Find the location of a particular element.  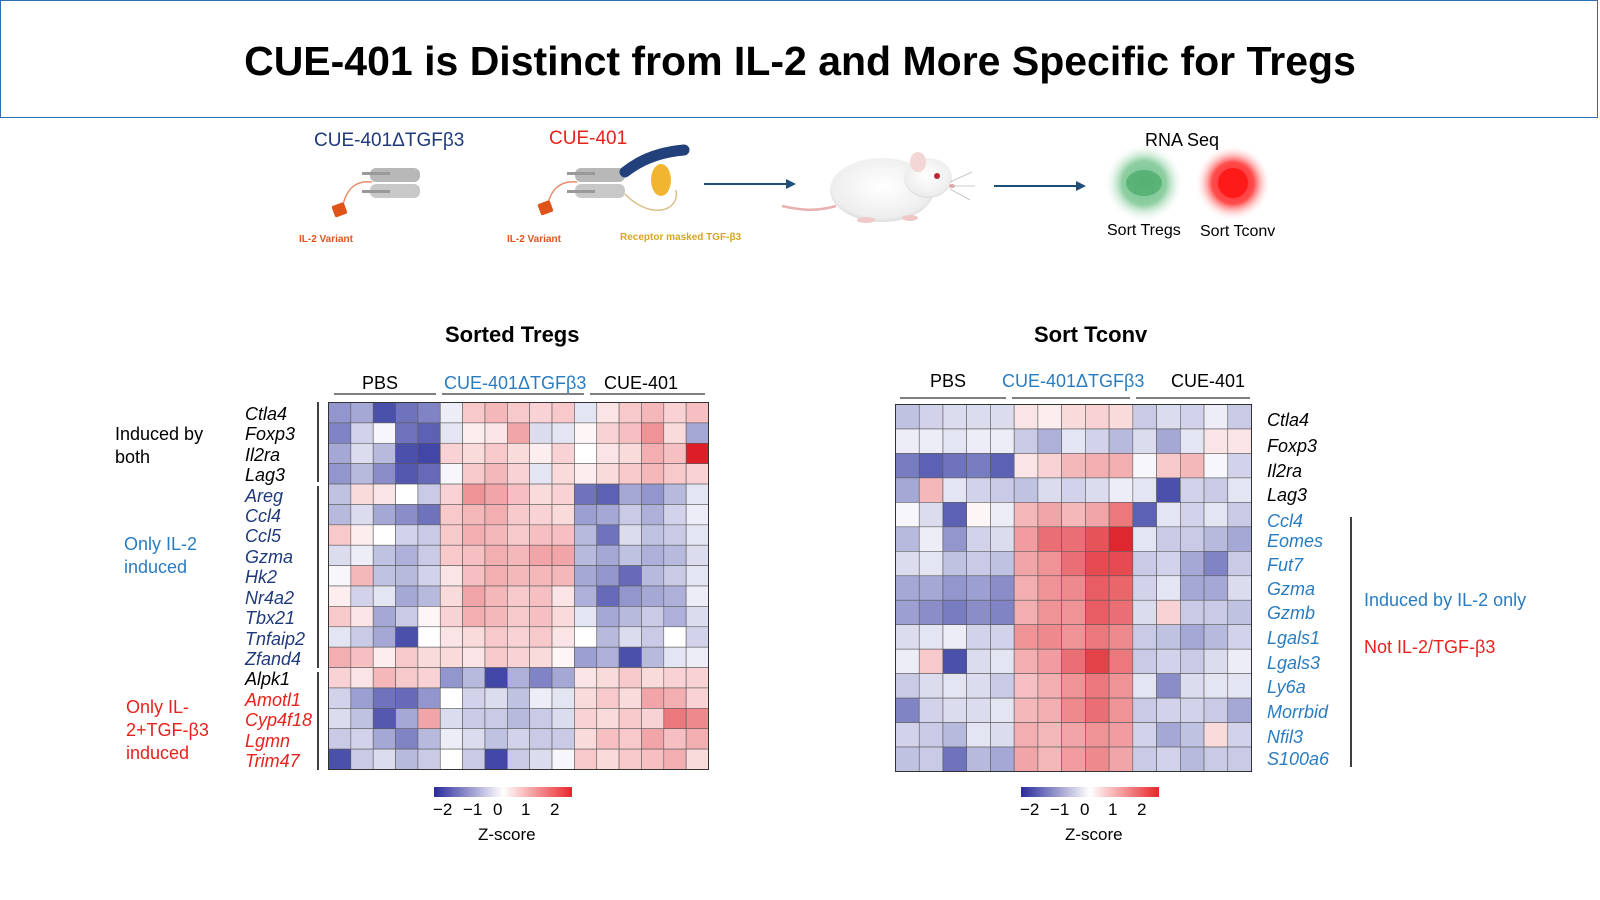

tconv-row-label: Gzmb is located at coordinates (1291, 613).